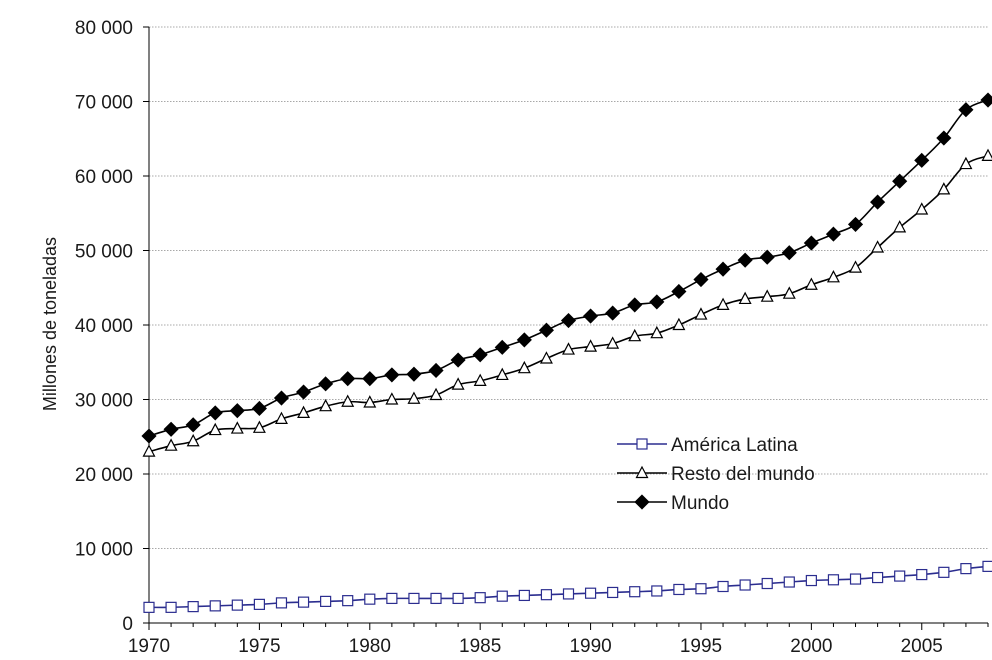 This screenshot has height=660, width=992. Describe the element at coordinates (700, 503) in the screenshot. I see `legend-label: Mundo` at that location.